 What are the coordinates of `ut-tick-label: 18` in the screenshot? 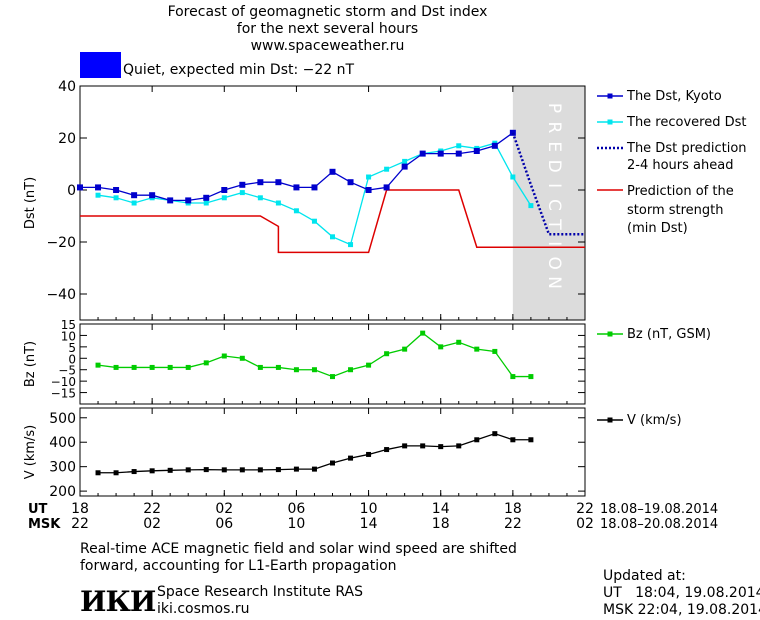 It's located at (80, 509).